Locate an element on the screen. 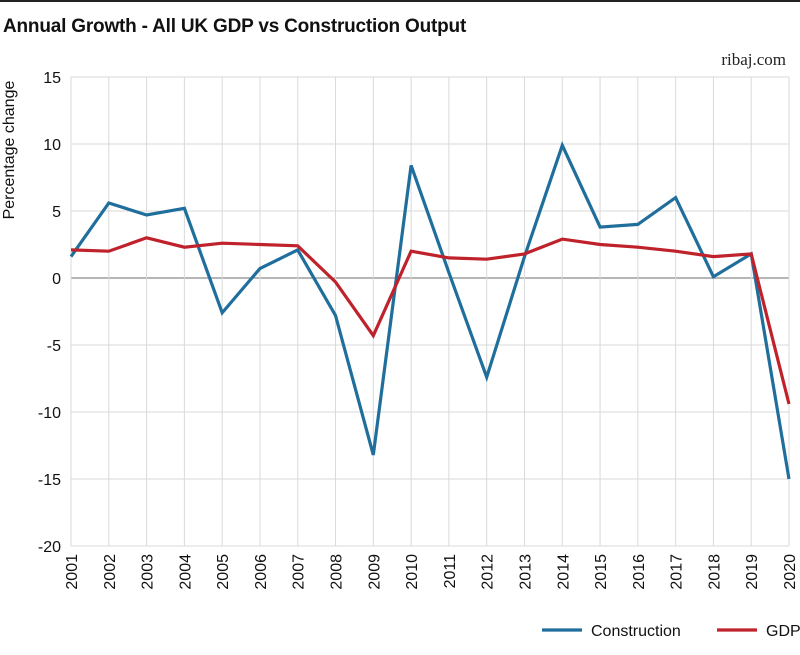  y-tick-label: 5 is located at coordinates (56, 212).